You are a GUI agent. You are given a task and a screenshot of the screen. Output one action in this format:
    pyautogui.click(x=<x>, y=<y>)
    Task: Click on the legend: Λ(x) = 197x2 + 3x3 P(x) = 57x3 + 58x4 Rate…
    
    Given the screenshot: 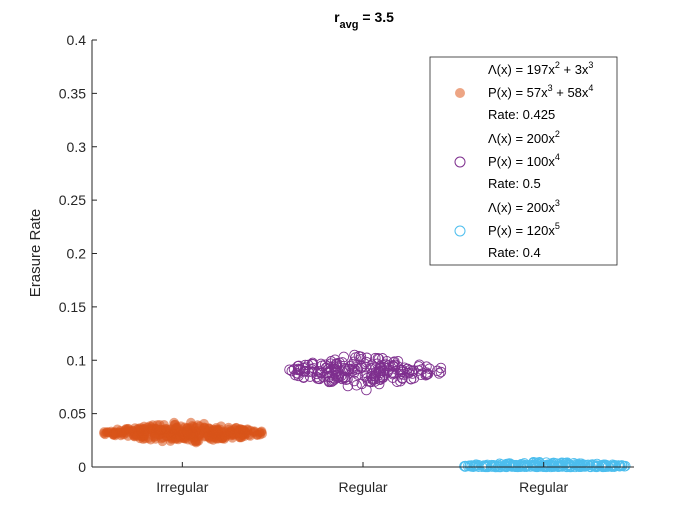 What is the action you would take?
    pyautogui.click(x=523, y=161)
    